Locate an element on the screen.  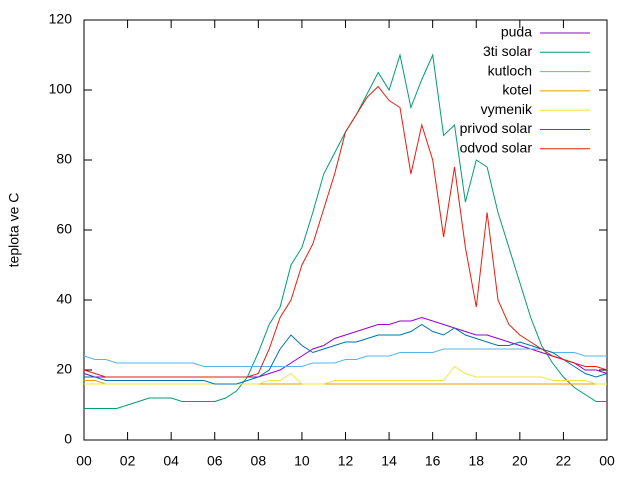
y-tick-label: 20 is located at coordinates (64, 369).